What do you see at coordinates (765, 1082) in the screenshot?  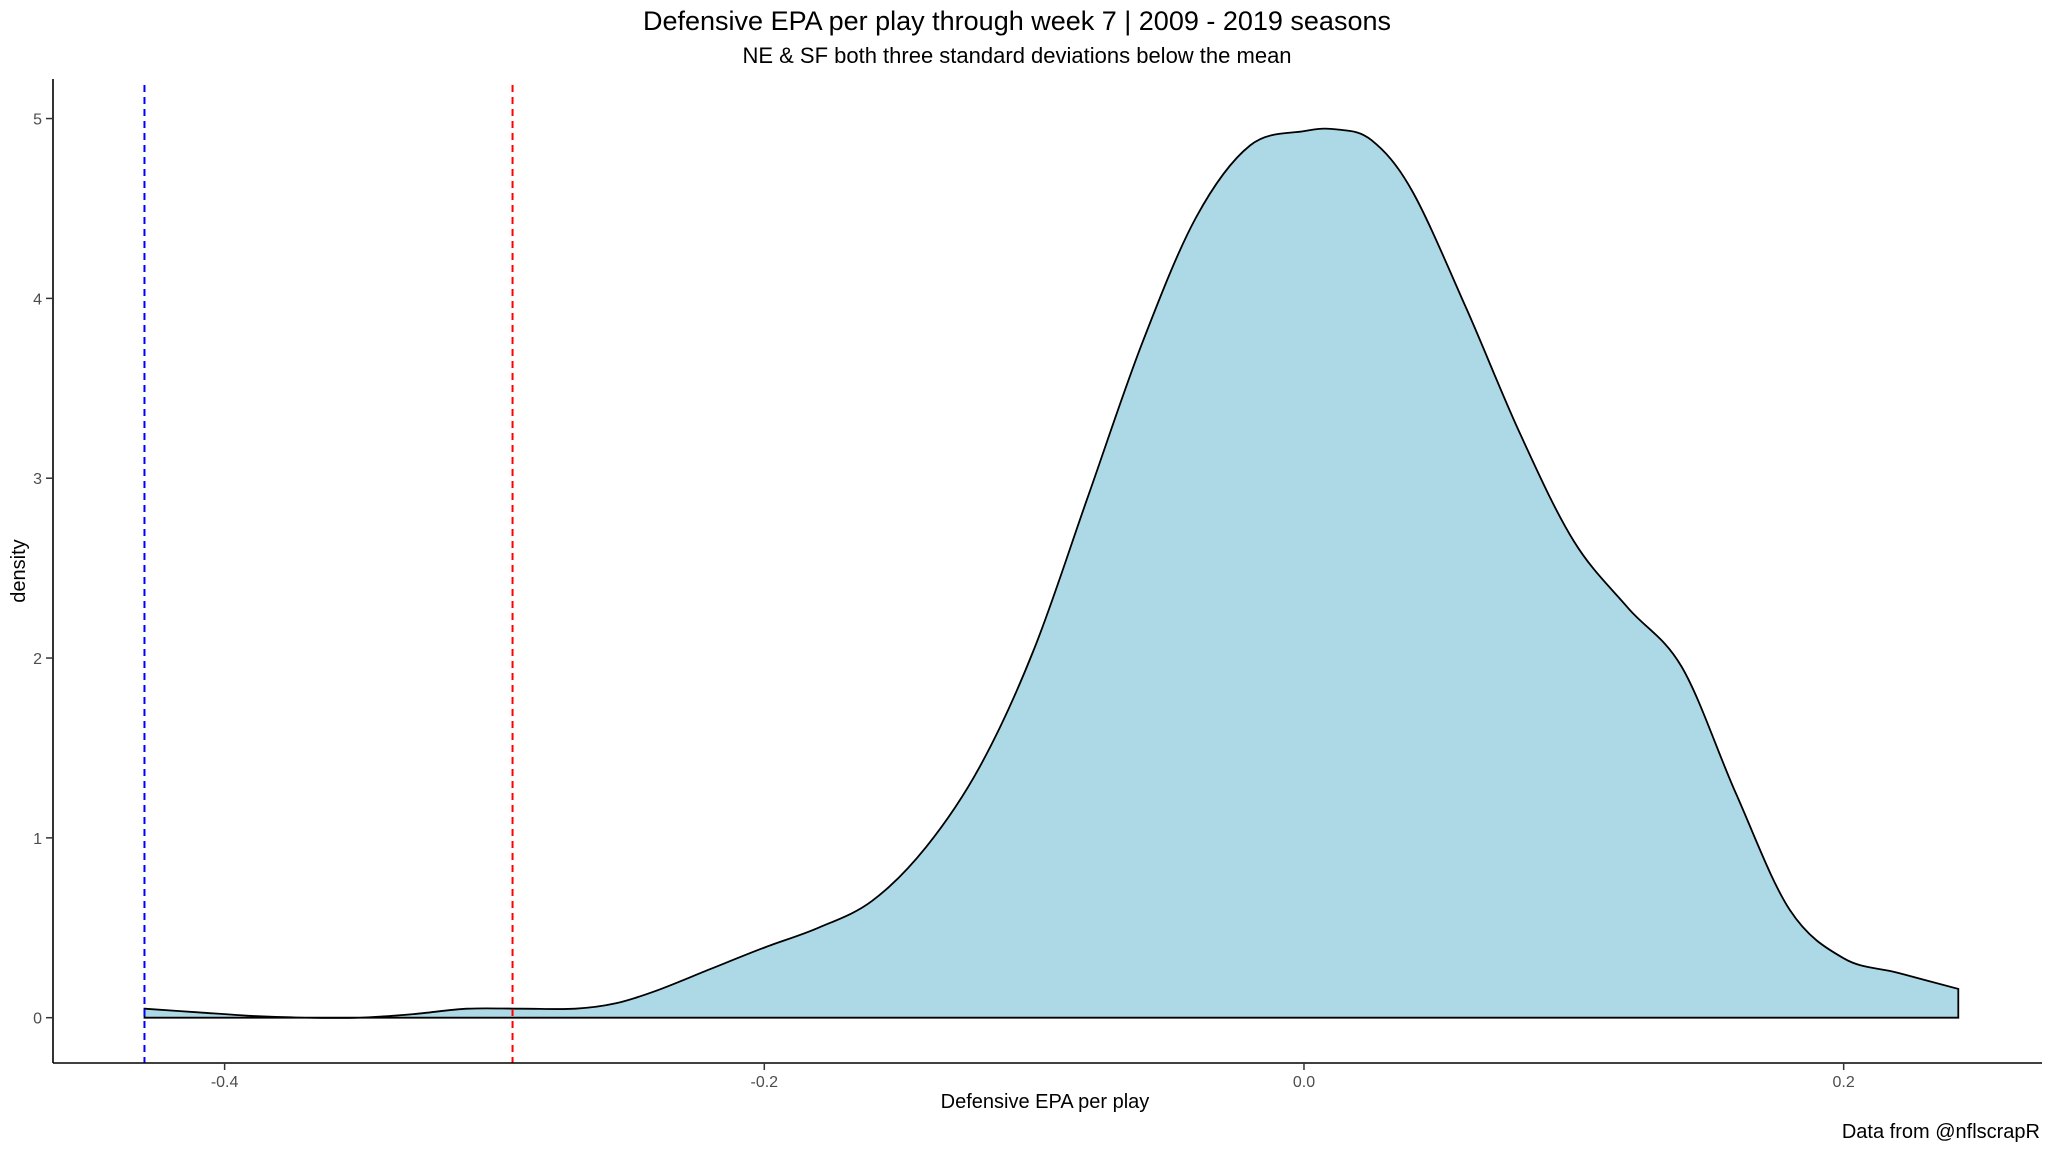 I see `x-tick-label: -0.2` at bounding box center [765, 1082].